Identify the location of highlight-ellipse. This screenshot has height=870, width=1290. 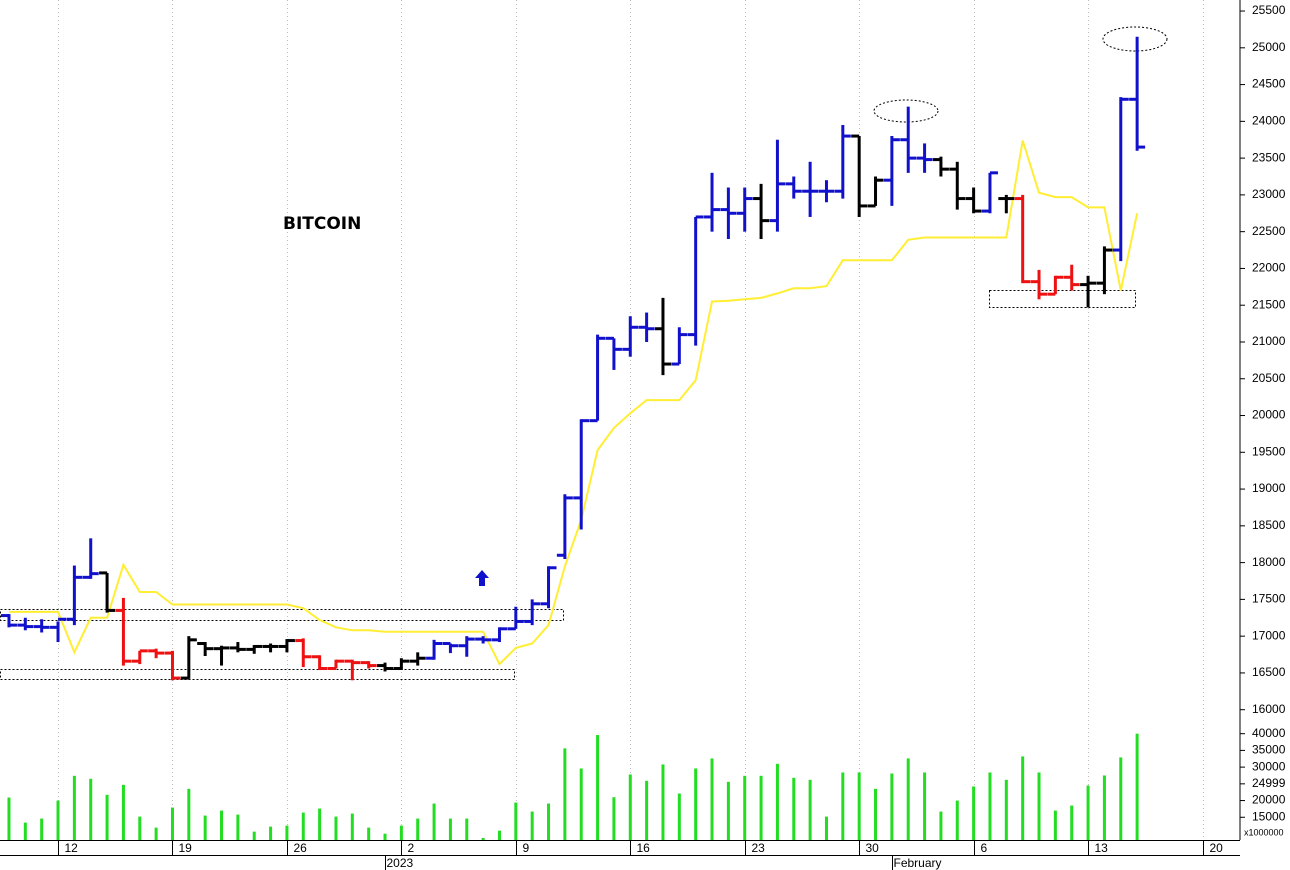
(1135, 39).